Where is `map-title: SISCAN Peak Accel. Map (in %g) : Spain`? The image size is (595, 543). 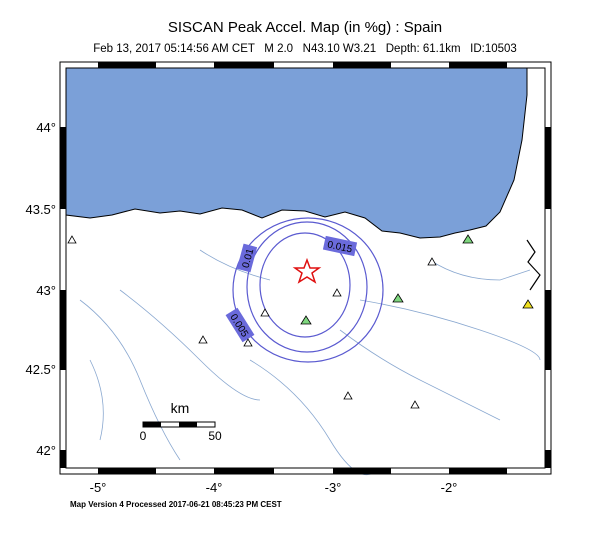
map-title: SISCAN Peak Accel. Map (in %g) : Spain is located at coordinates (305, 27).